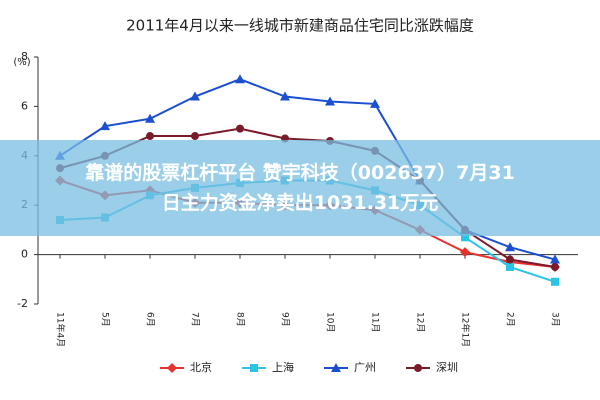 The width and height of the screenshot is (600, 400). Describe the element at coordinates (201, 367) in the screenshot. I see `legend-label: 北京` at that location.